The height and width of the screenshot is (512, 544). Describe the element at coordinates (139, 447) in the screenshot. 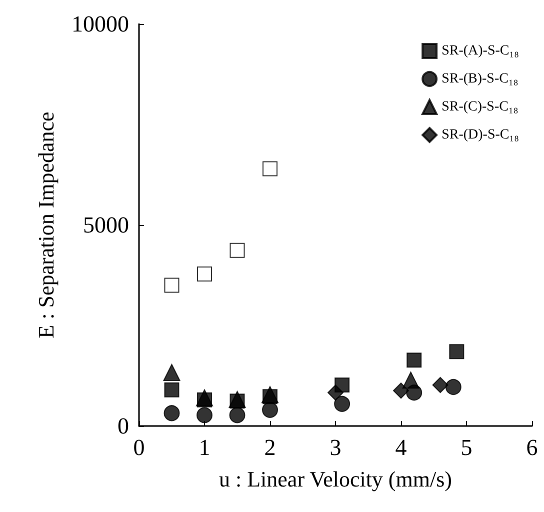

I see `x-tick-label: 0` at that location.